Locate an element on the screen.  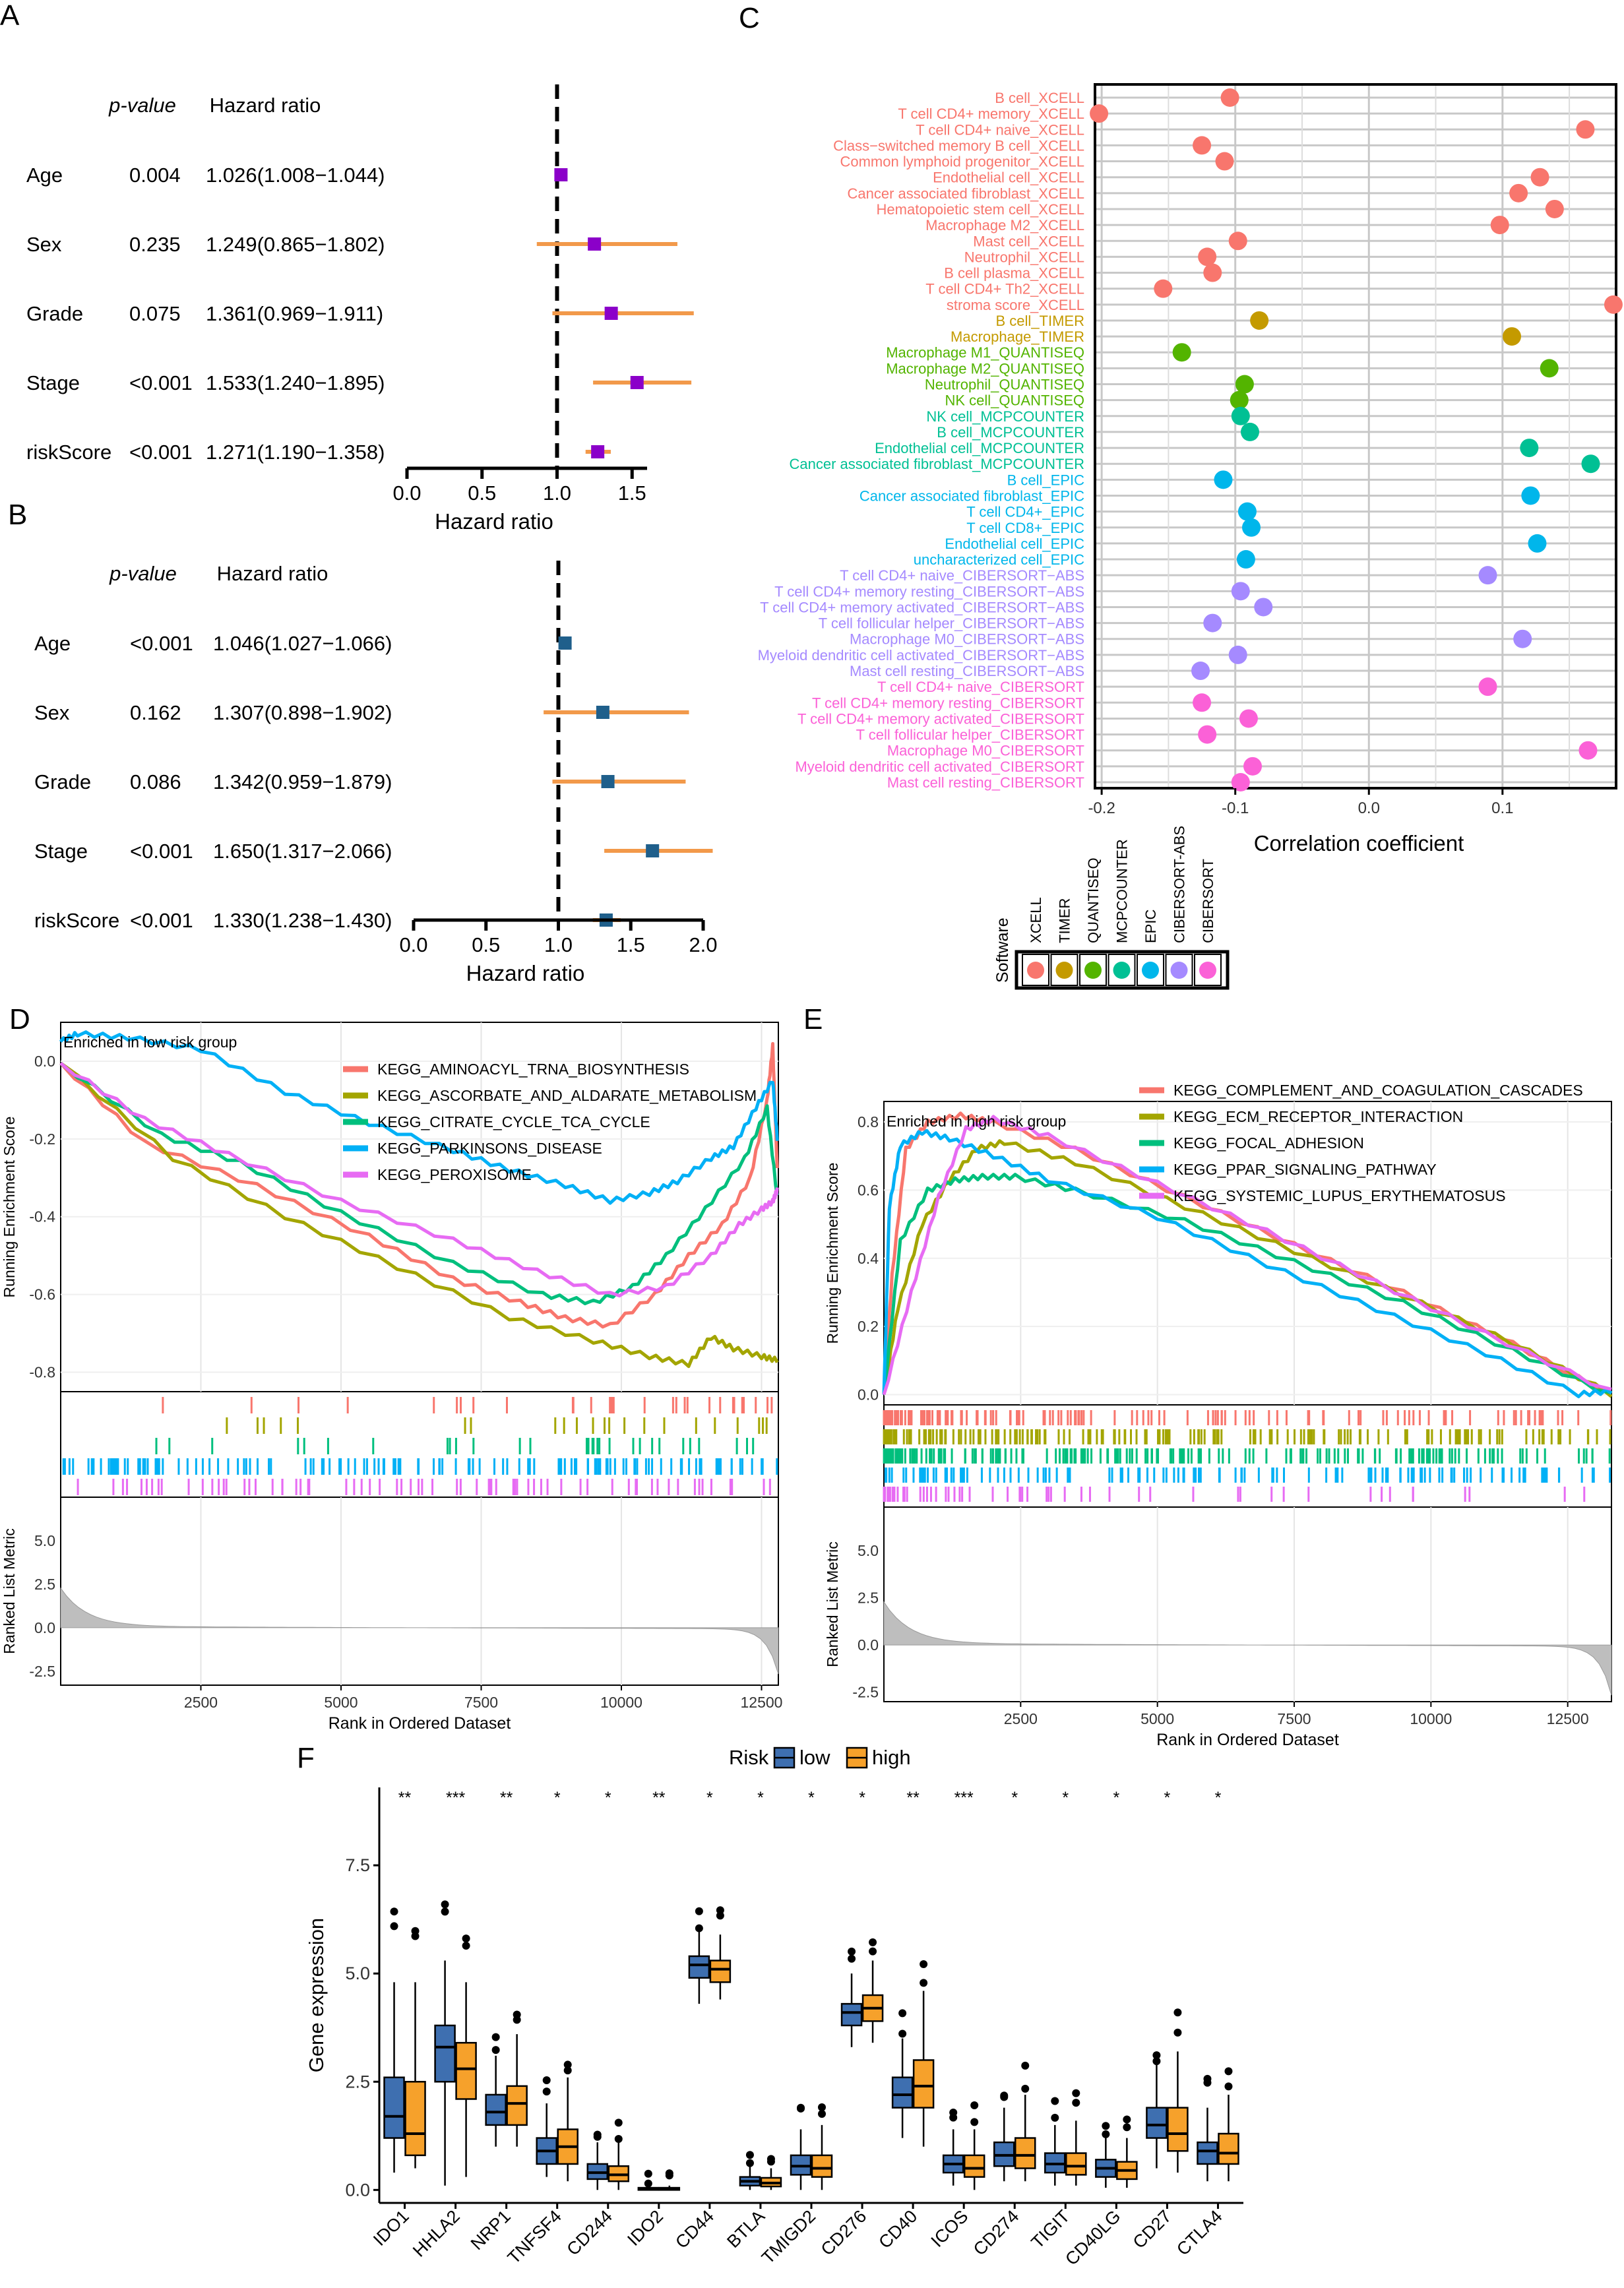
legend-label: high is located at coordinates (891, 1758).